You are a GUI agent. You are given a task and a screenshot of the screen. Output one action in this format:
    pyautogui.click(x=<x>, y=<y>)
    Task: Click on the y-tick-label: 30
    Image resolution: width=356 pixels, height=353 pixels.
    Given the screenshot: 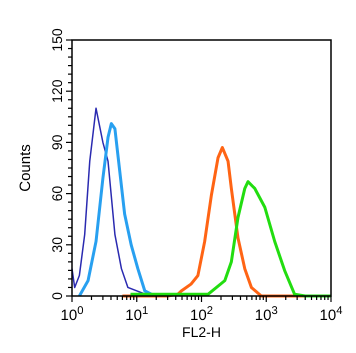 What is the action you would take?
    pyautogui.click(x=57, y=244)
    